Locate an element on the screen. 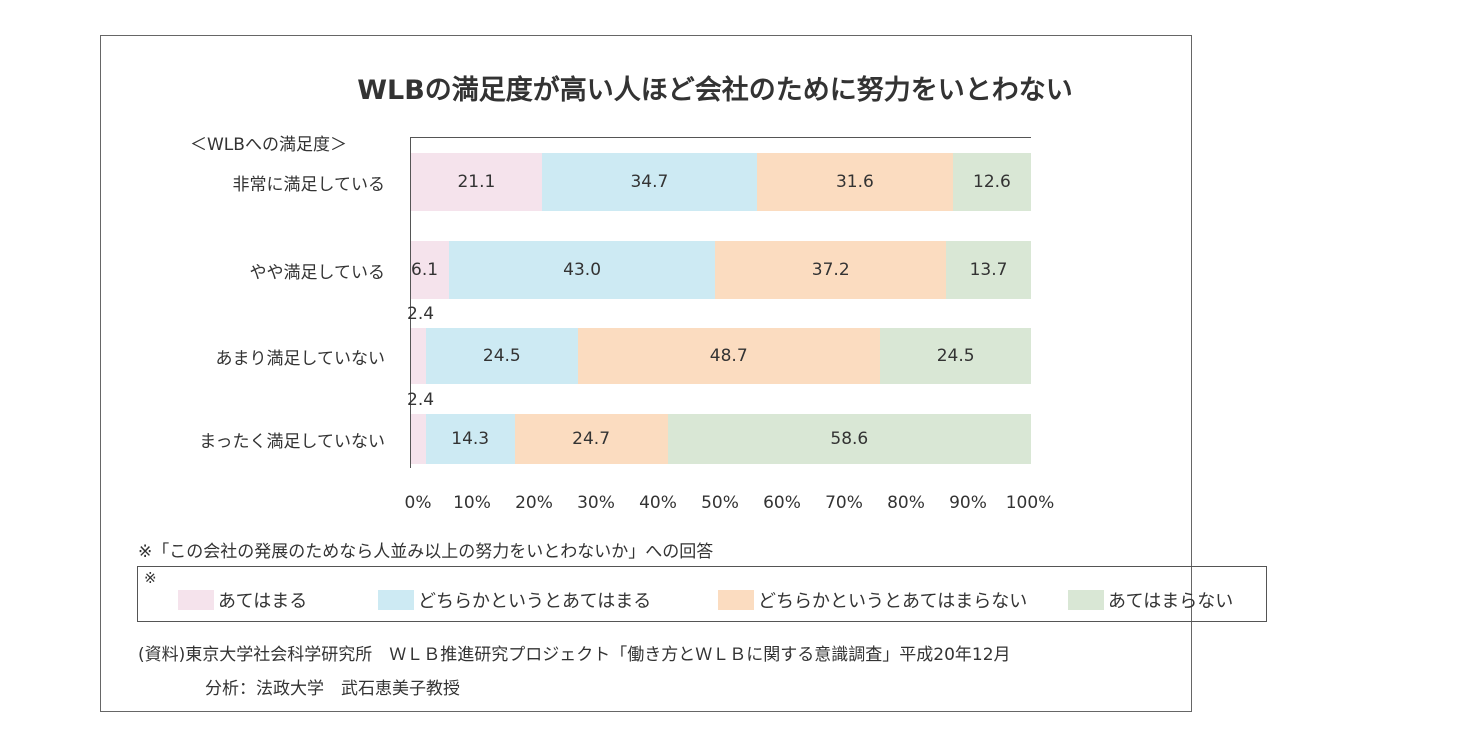  legend-mark: ※ is located at coordinates (150, 578).